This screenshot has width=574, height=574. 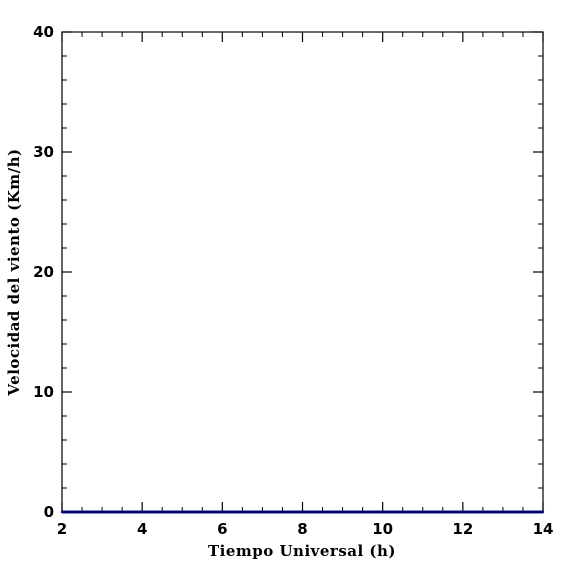 What do you see at coordinates (543, 529) in the screenshot?
I see `x-tick-label: 14` at bounding box center [543, 529].